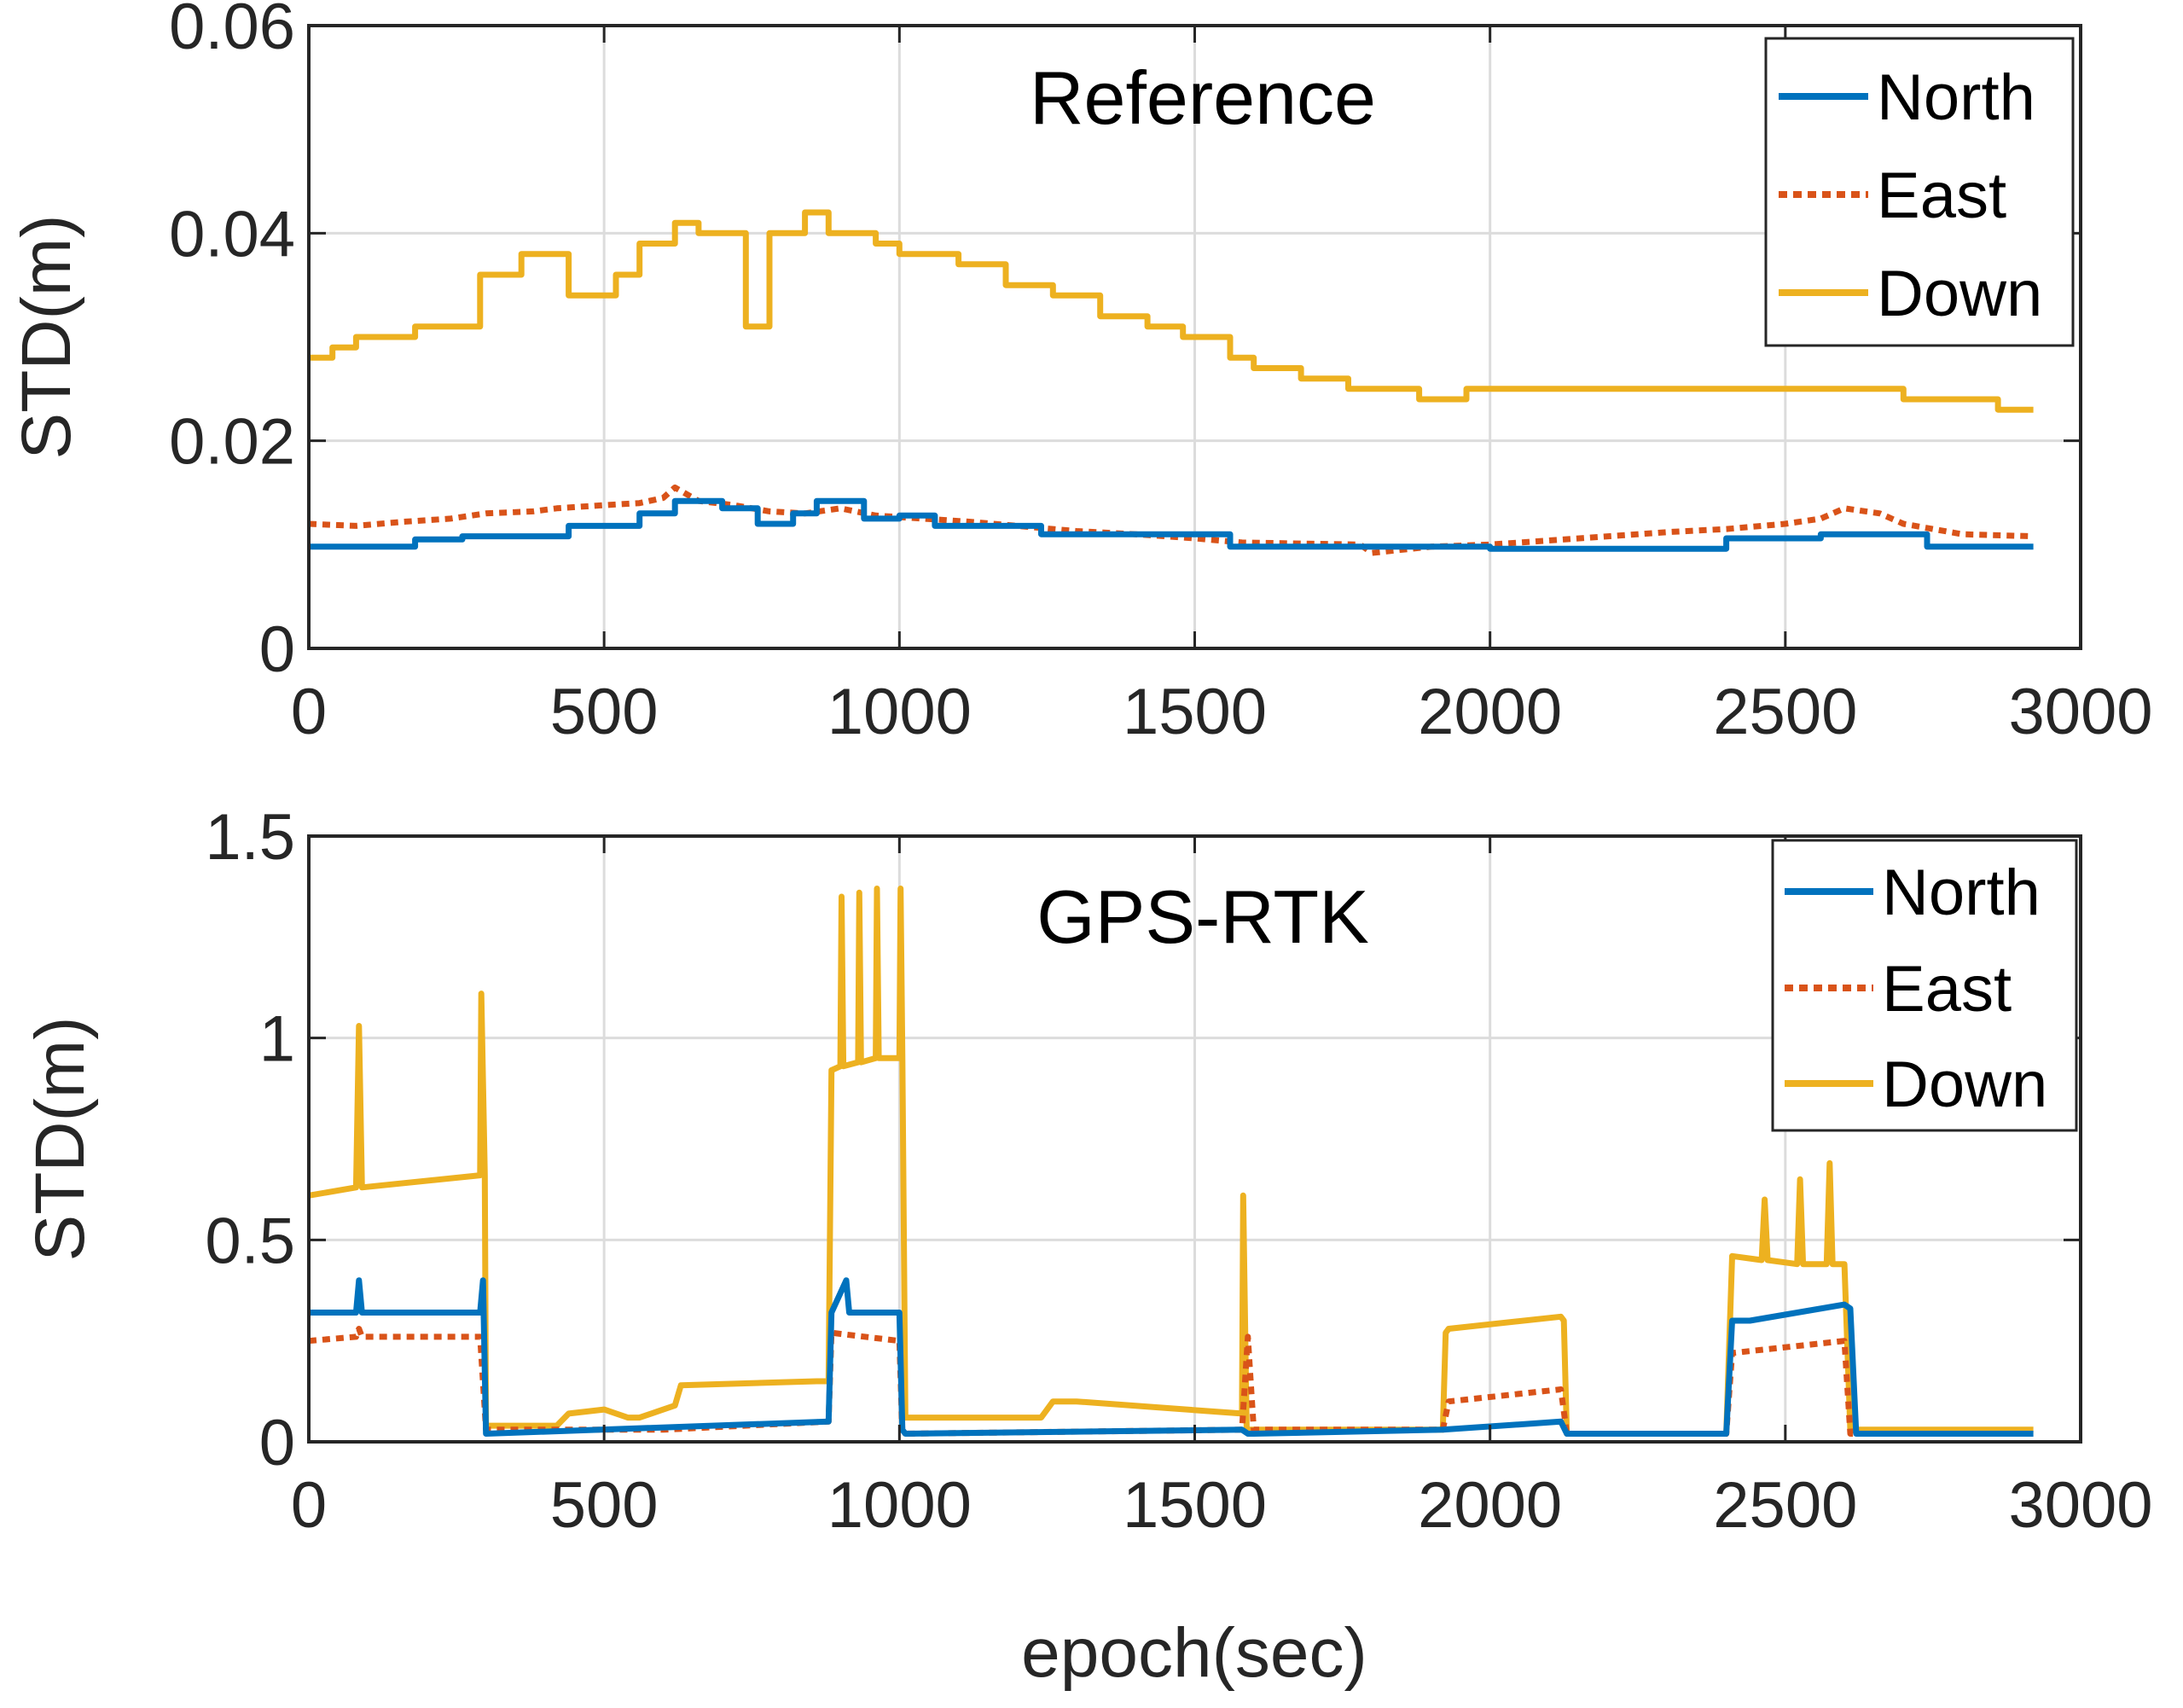  What do you see at coordinates (1785, 1505) in the screenshot?
I see `gps-rtk-x-tick-label: 2500` at bounding box center [1785, 1505].